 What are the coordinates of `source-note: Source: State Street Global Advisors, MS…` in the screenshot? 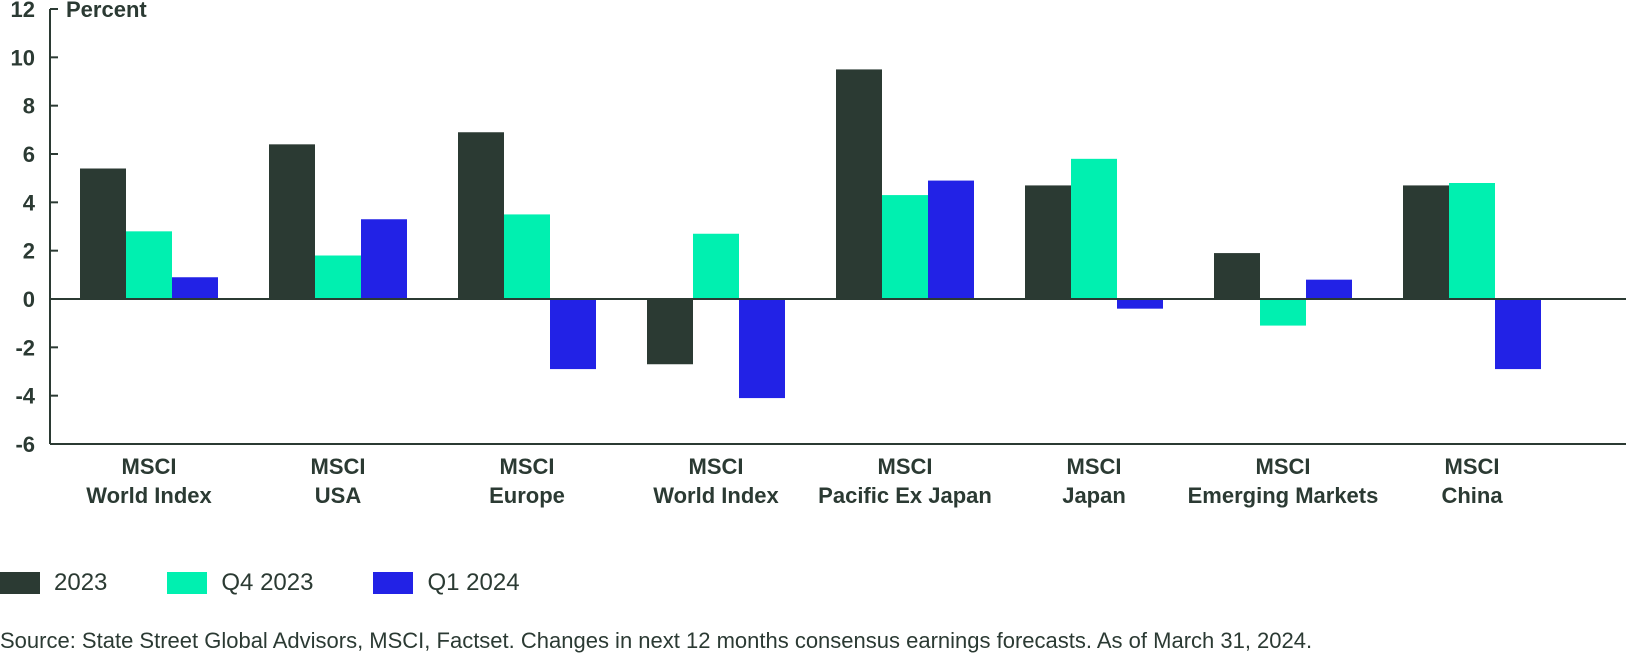 It's located at (656, 640).